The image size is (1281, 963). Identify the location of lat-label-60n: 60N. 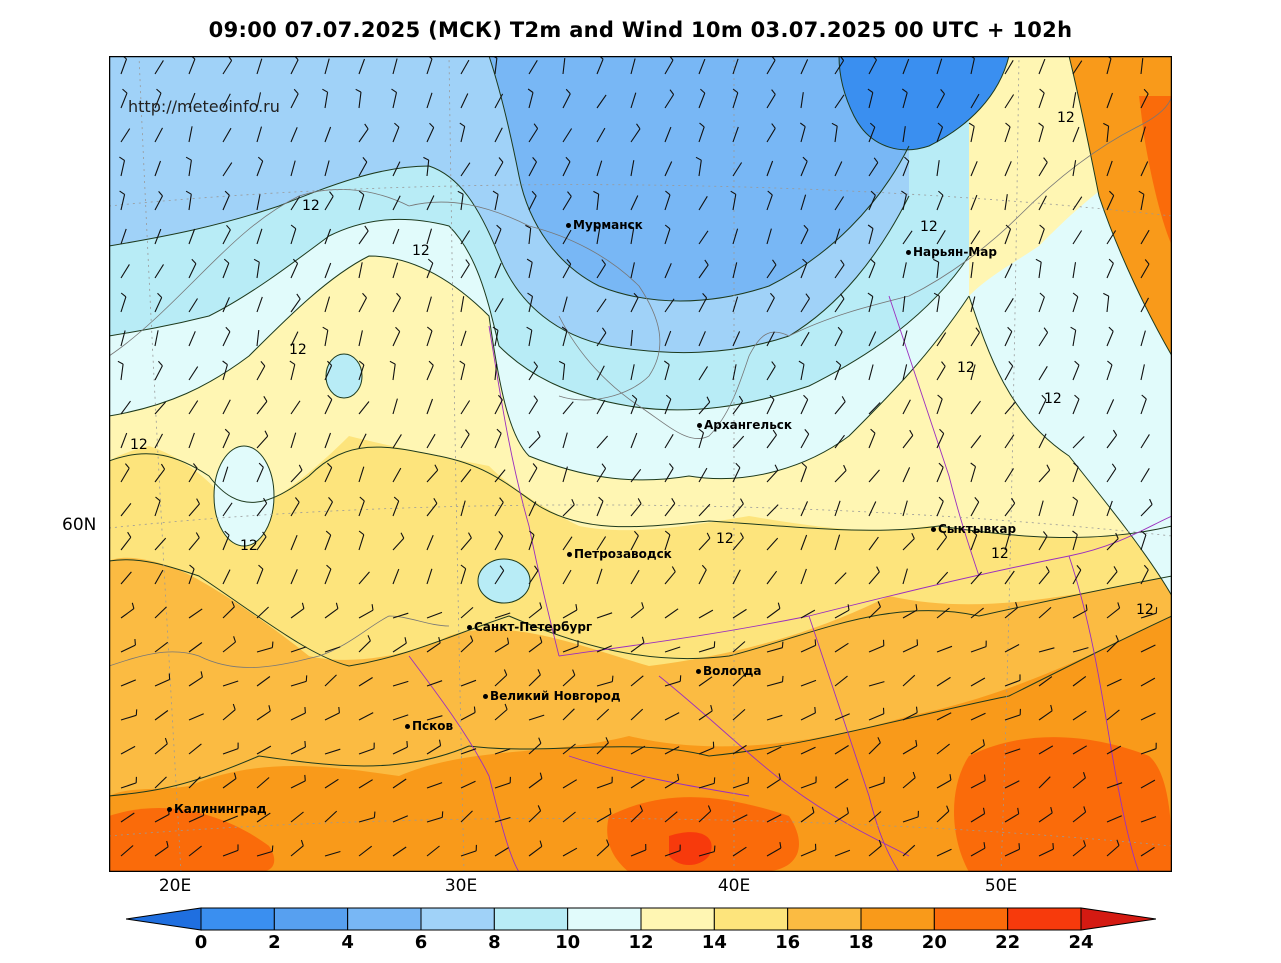
(79, 525).